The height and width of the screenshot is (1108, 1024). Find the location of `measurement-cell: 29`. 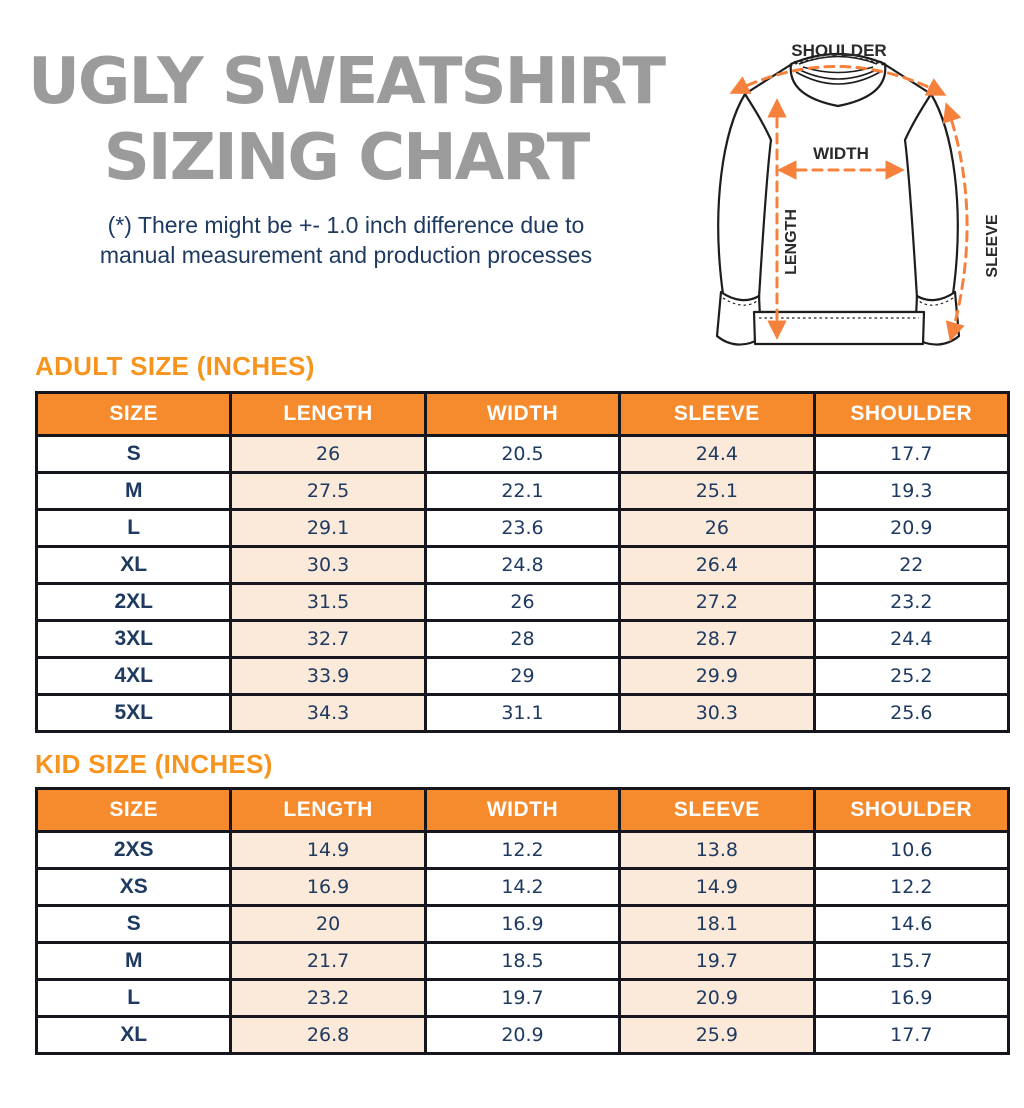

measurement-cell: 29 is located at coordinates (522, 676).